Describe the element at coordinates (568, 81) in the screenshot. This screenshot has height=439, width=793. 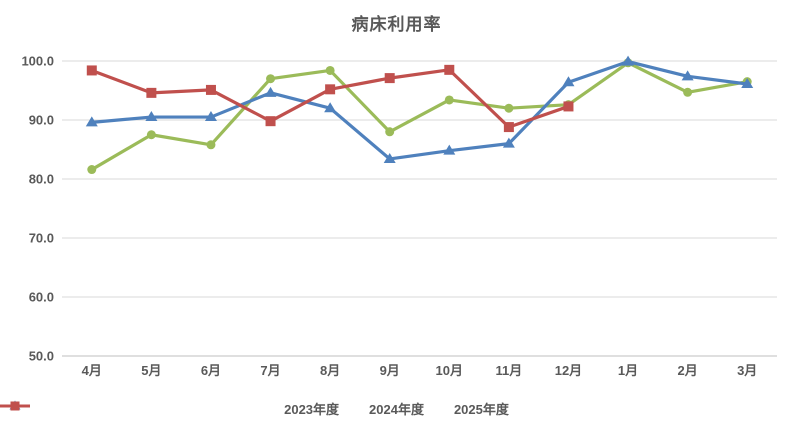
I see `data-point-2024年度-12月` at that location.